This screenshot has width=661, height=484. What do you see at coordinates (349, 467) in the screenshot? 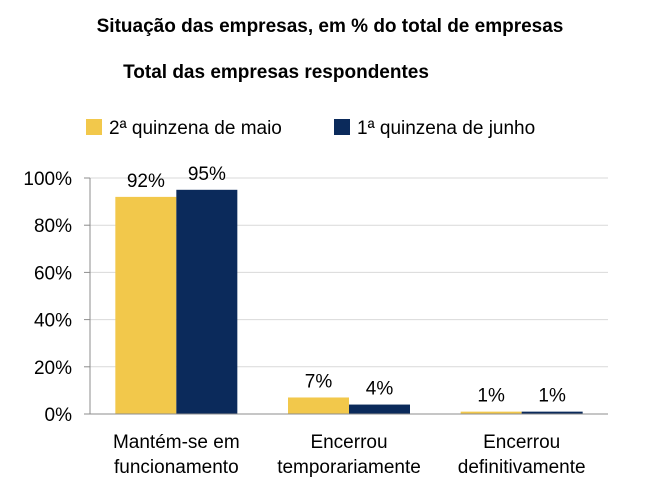
I see `x-tick-label: temporariamente` at bounding box center [349, 467].